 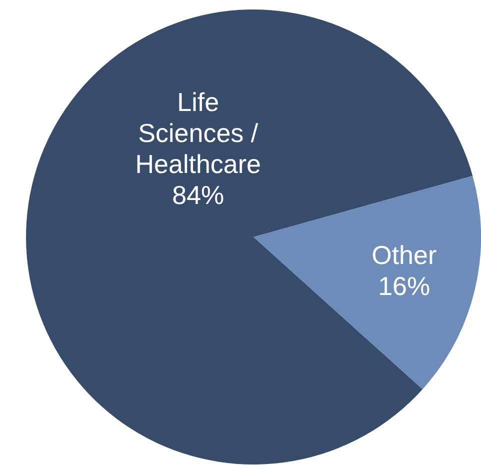 I want to click on data-label: 84%, so click(x=198, y=195).